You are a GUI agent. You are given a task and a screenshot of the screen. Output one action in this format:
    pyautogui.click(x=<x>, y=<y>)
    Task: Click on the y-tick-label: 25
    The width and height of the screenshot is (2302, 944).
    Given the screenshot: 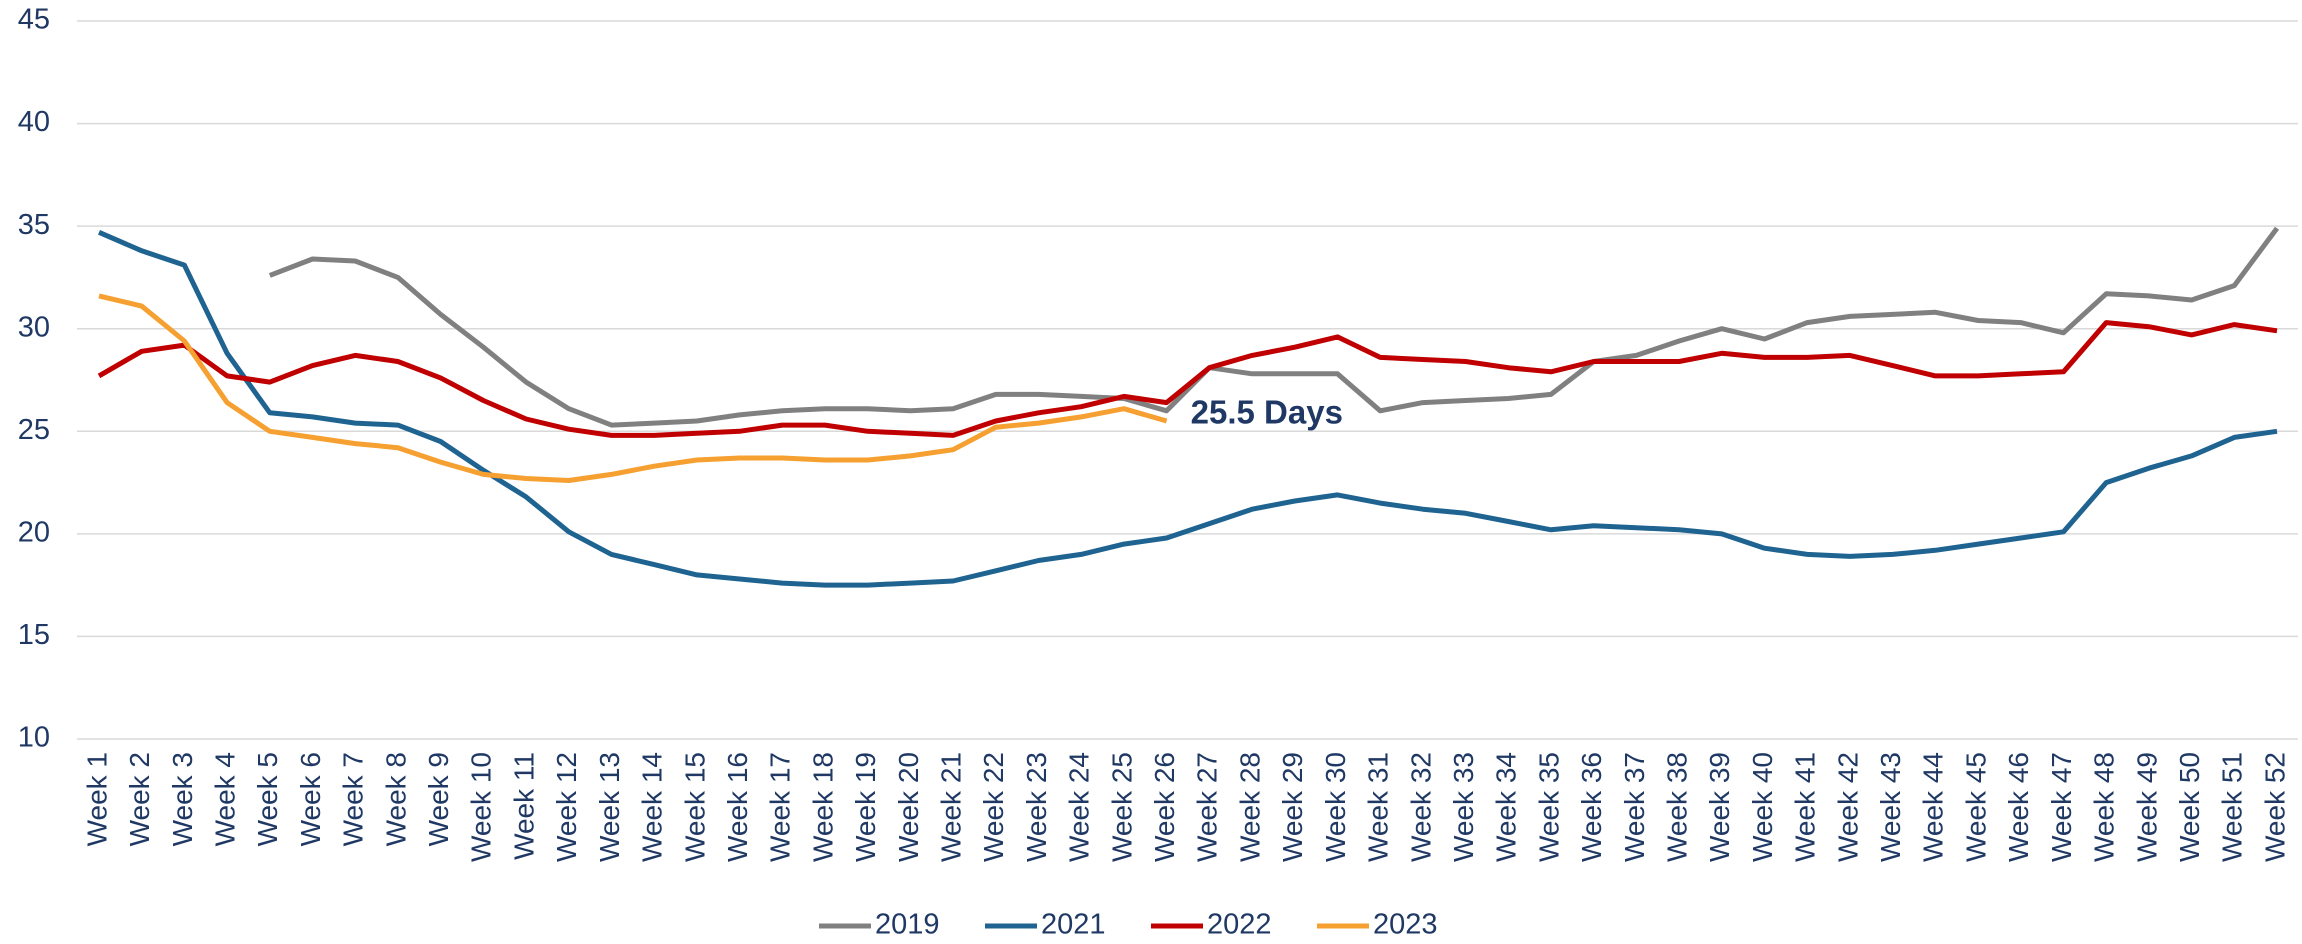 What is the action you would take?
    pyautogui.click(x=34, y=430)
    